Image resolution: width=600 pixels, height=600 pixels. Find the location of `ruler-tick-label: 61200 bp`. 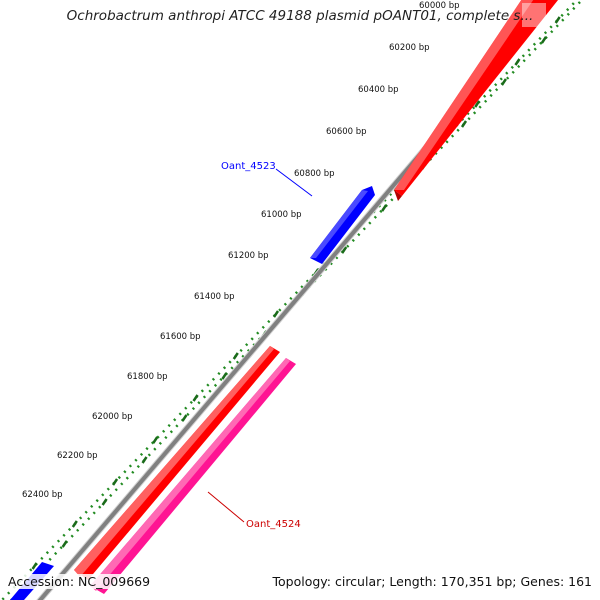

ruler-tick-label: 61200 bp is located at coordinates (248, 256).